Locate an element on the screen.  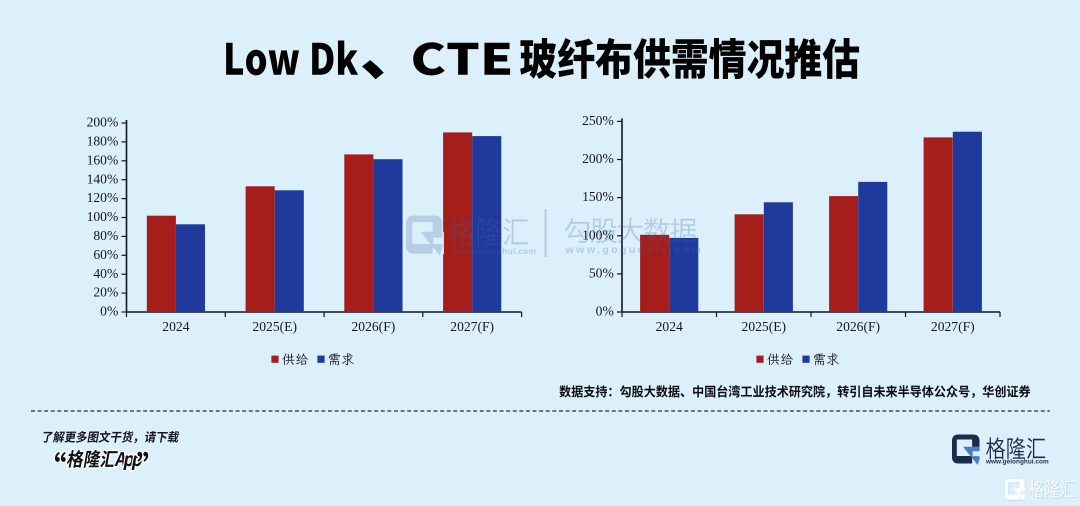
svg-text: 60% is located at coordinates (105, 254).